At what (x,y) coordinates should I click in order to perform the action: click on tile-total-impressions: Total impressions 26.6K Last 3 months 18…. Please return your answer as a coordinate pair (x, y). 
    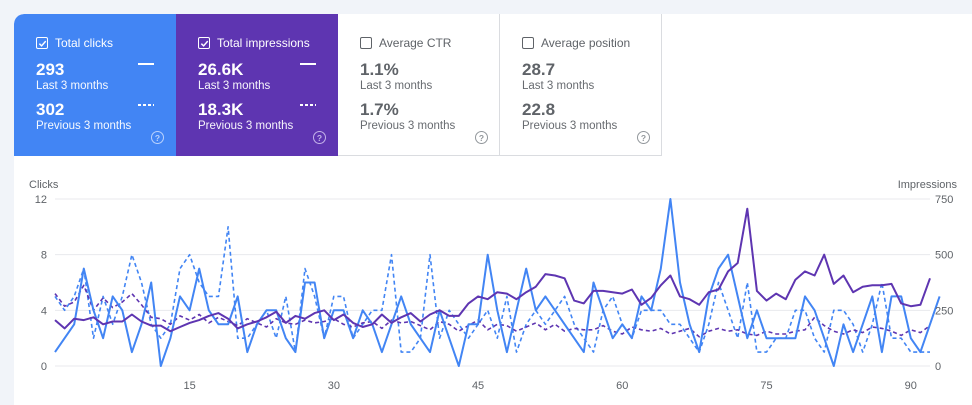
    Looking at the image, I should click on (257, 85).